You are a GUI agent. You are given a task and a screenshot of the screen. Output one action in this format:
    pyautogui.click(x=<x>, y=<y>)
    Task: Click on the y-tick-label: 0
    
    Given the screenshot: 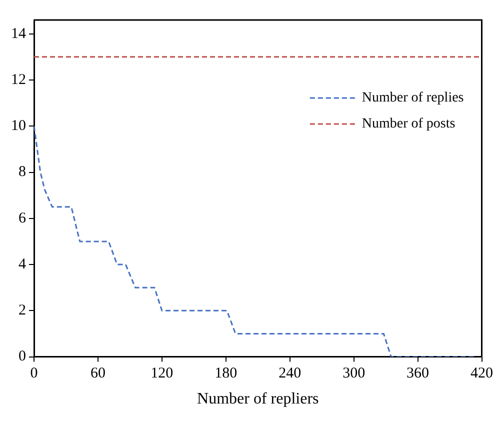 What is the action you would take?
    pyautogui.click(x=22, y=356)
    